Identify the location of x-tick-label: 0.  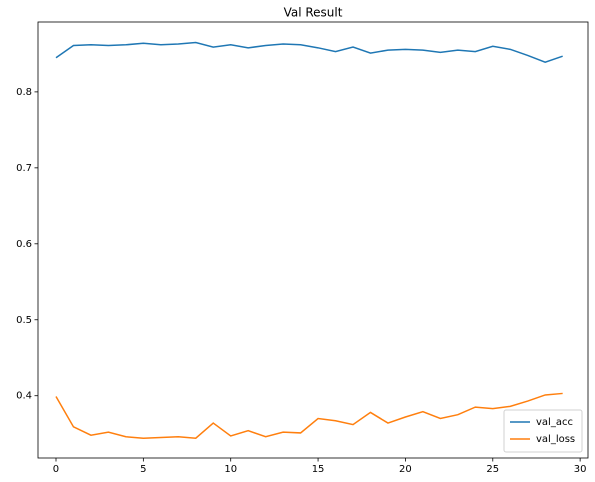
(56, 469).